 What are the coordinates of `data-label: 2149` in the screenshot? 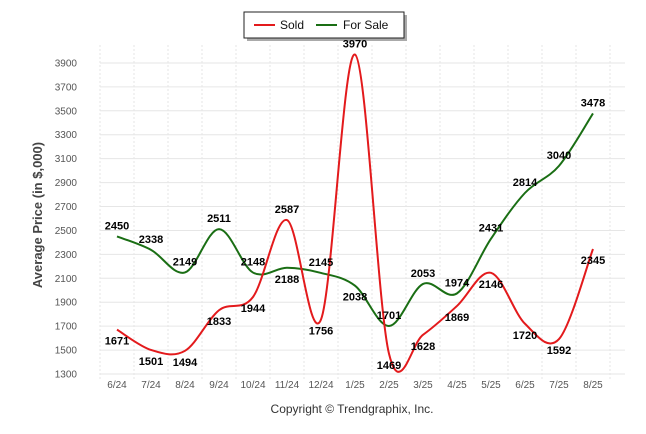 It's located at (185, 262).